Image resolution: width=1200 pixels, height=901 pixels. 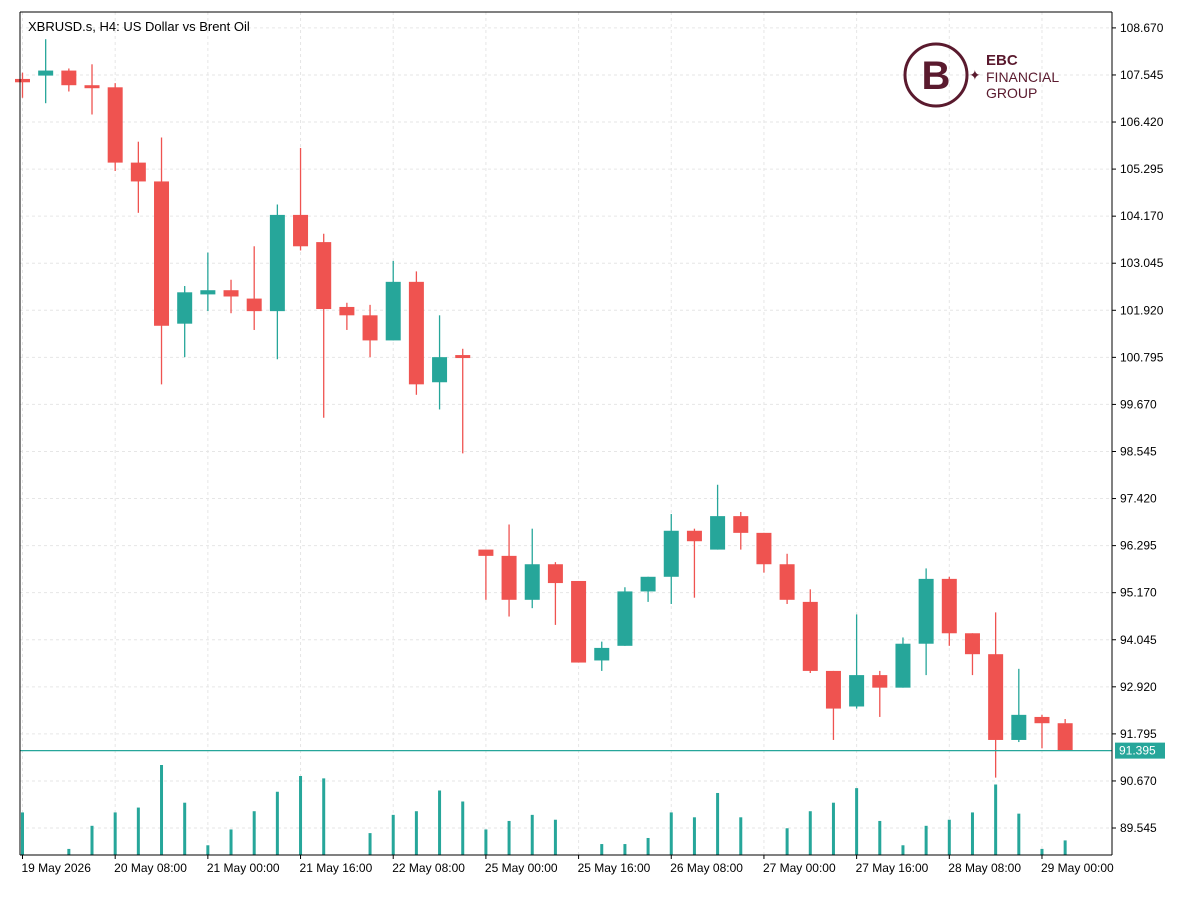 What do you see at coordinates (1138, 499) in the screenshot?
I see `y-tick-label: 97.420` at bounding box center [1138, 499].